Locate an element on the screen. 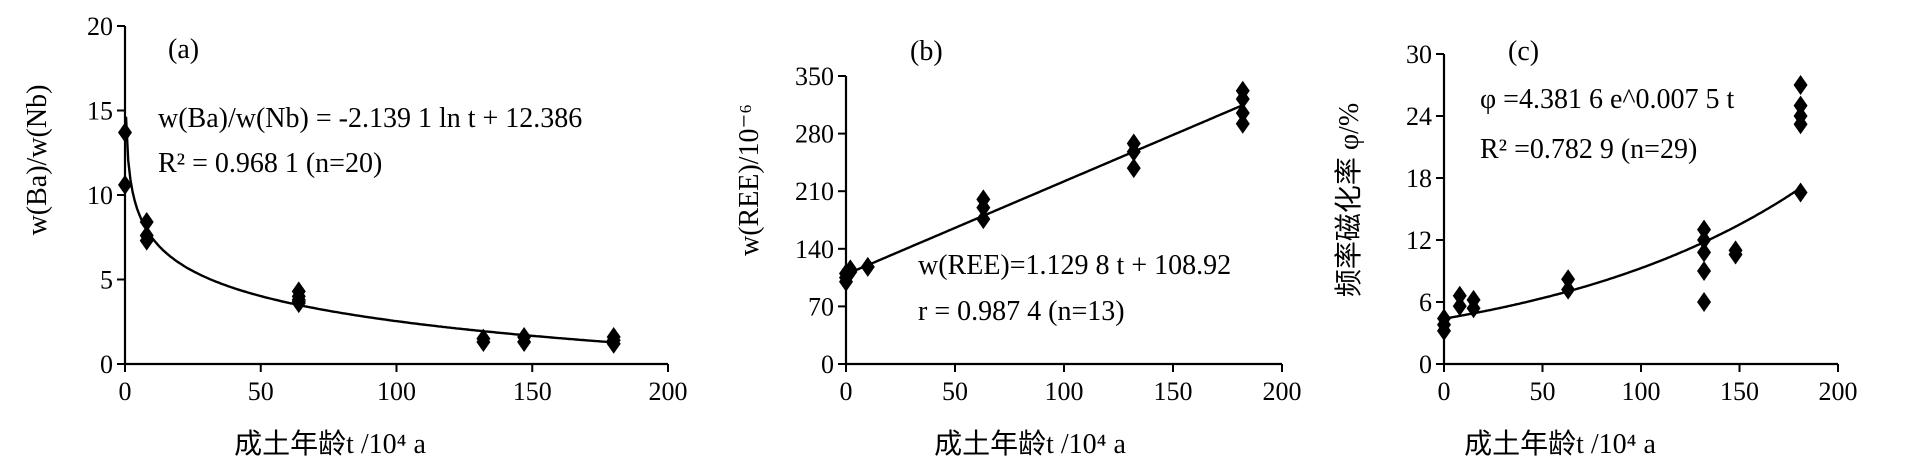  panel-b-xtick-label: 200 is located at coordinates (1282, 391).